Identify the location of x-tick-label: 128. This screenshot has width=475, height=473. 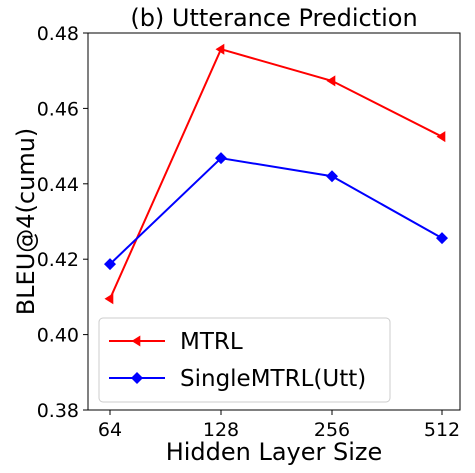
(221, 430).